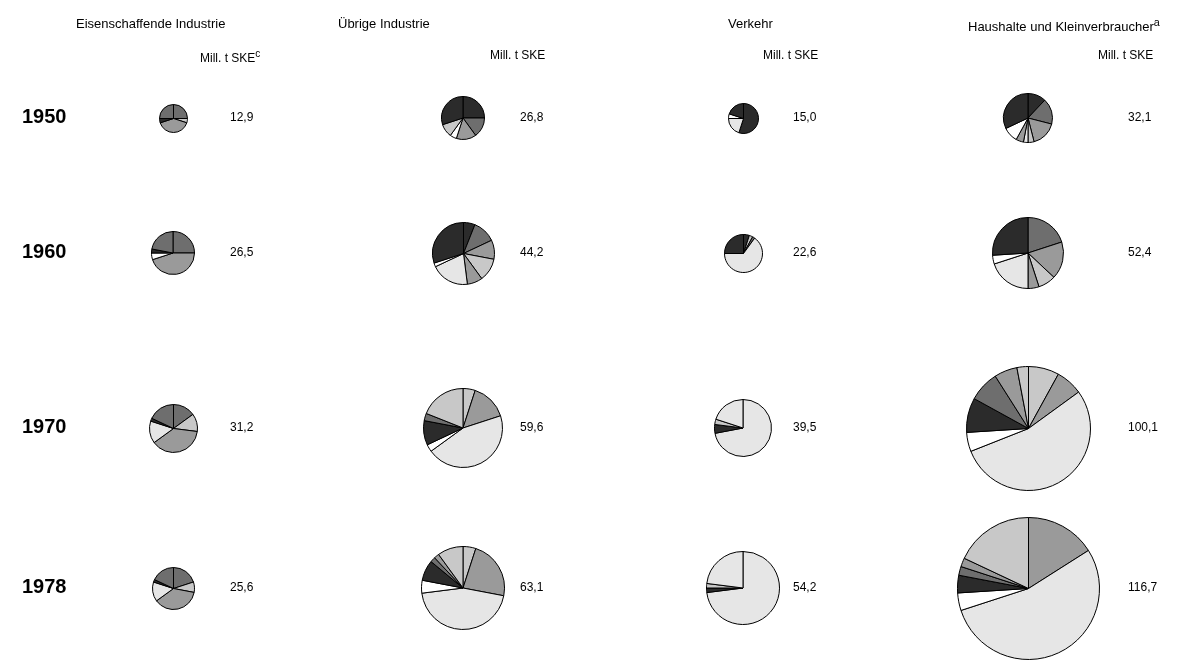  What do you see at coordinates (532, 252) in the screenshot?
I see `text: 44,2` at bounding box center [532, 252].